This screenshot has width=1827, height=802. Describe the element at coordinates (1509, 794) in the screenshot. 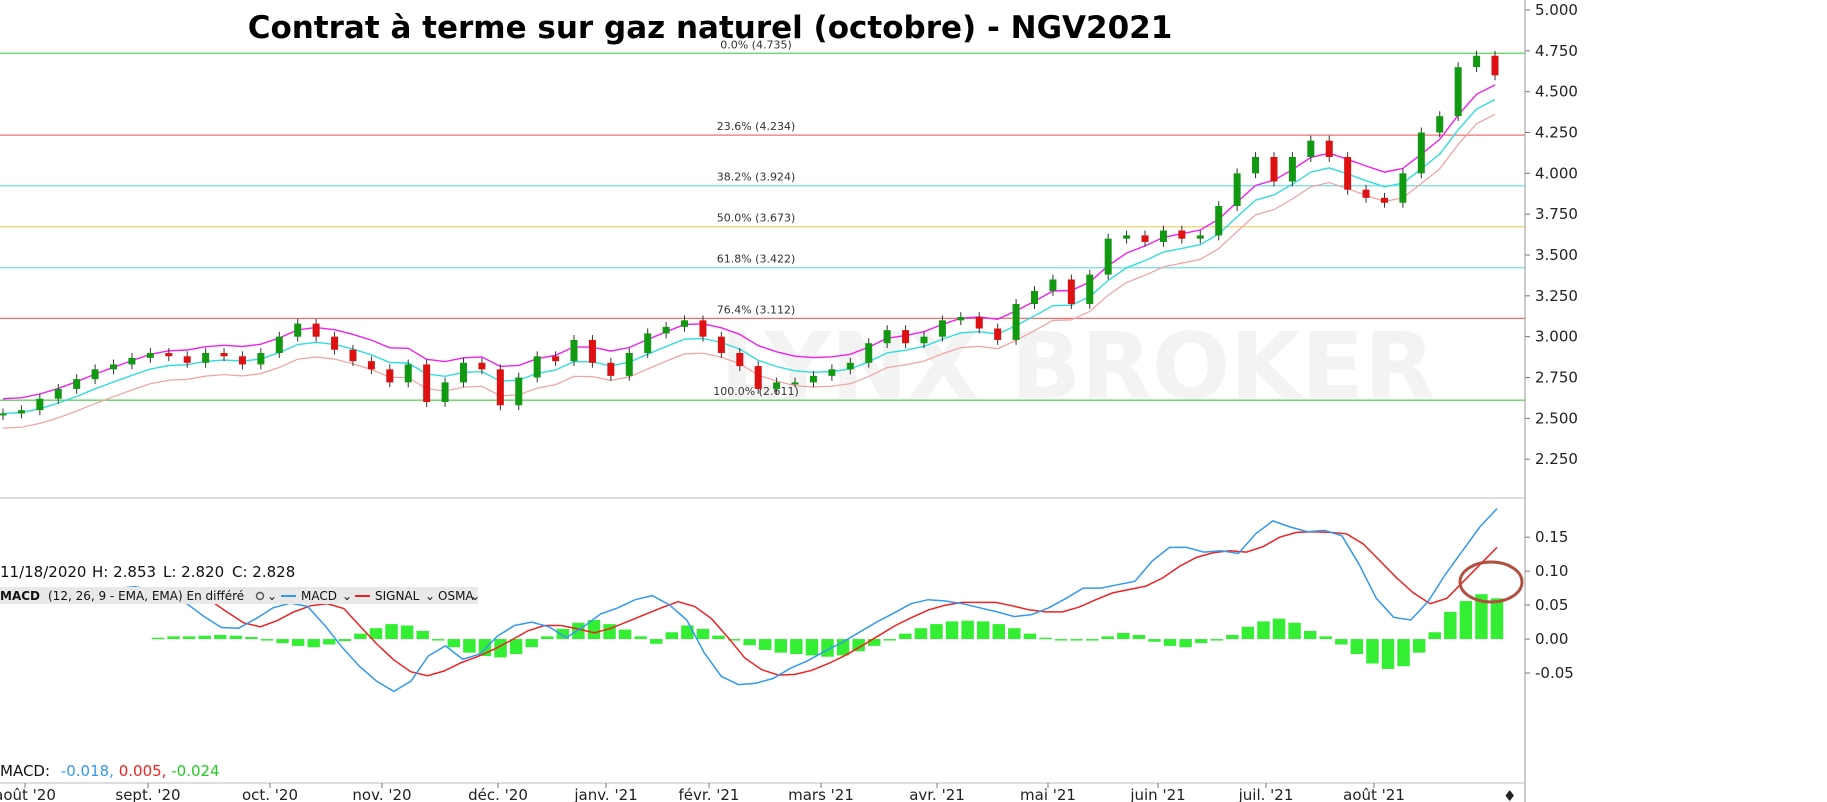

I see `scroll-end-icon: ♦` at that location.